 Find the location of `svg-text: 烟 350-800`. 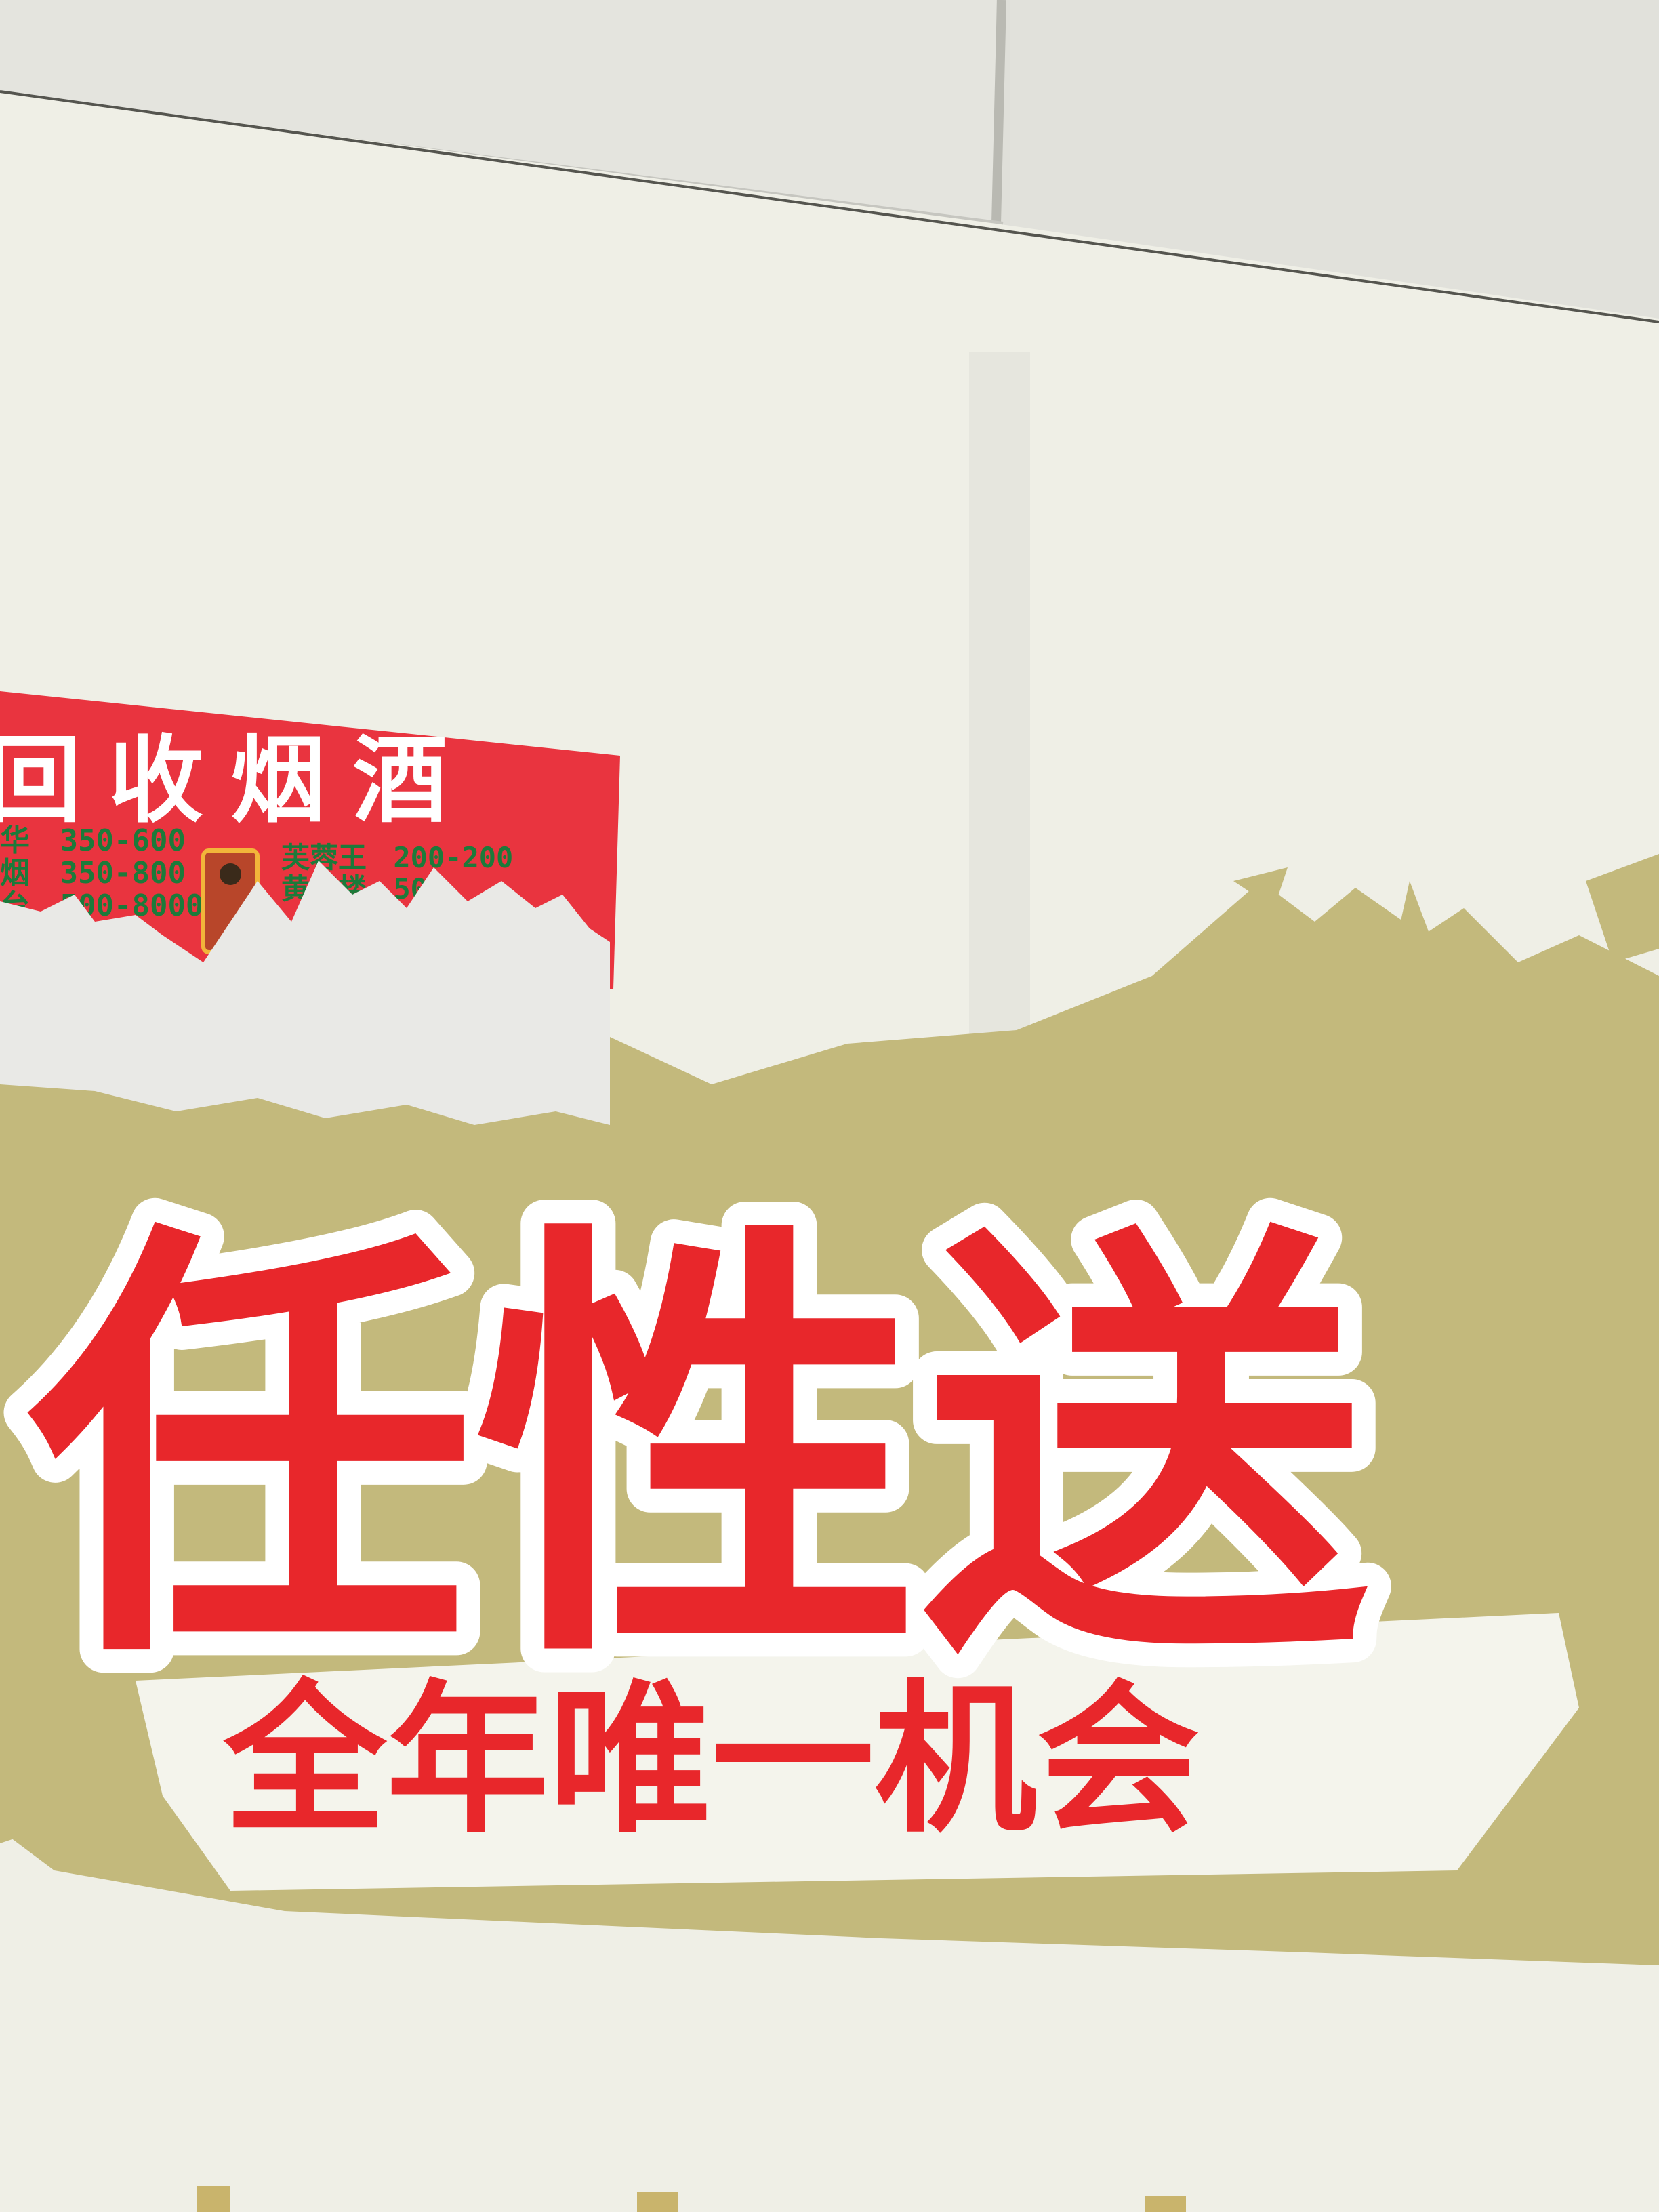

svg-text: 烟 350-800 is located at coordinates (93, 873).